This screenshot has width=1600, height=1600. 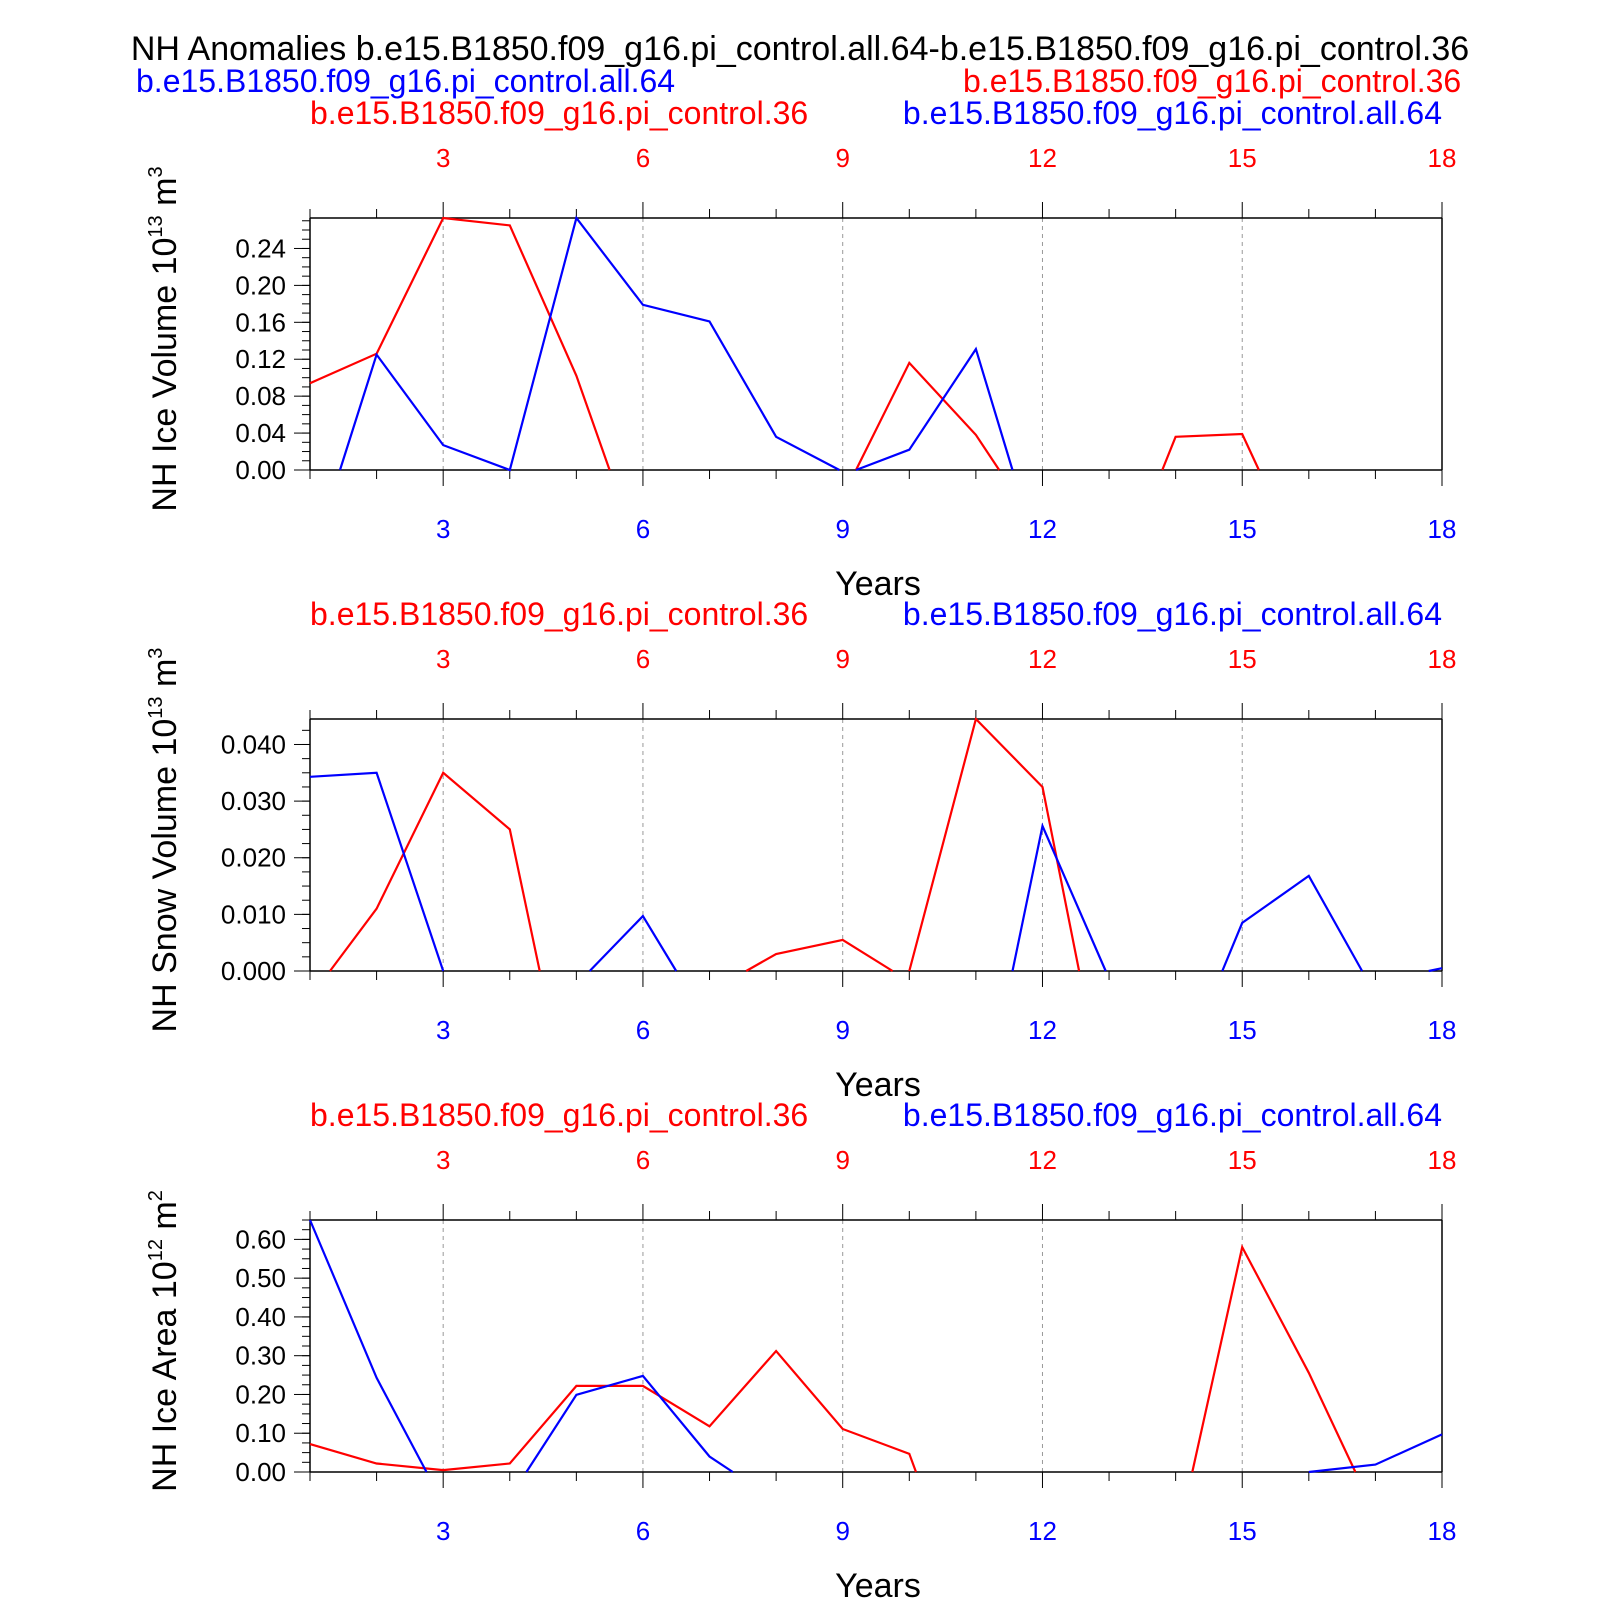 I want to click on y-axis-label-part: NH Ice Area 10, so click(x=165, y=1376).